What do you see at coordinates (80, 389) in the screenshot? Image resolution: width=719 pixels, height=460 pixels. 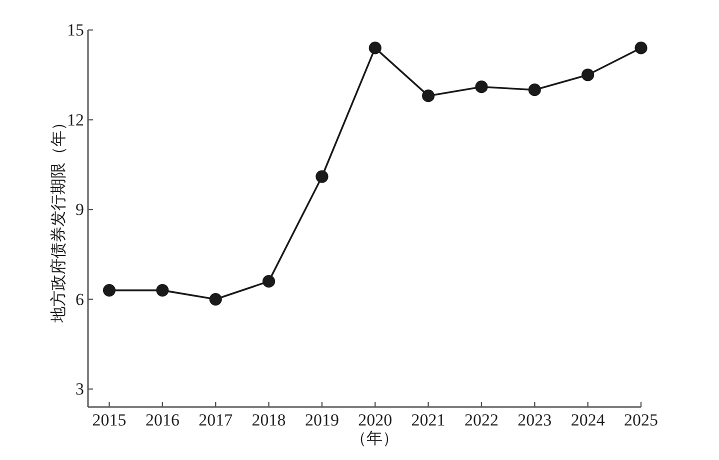 I see `y-tick-label: 3` at bounding box center [80, 389].